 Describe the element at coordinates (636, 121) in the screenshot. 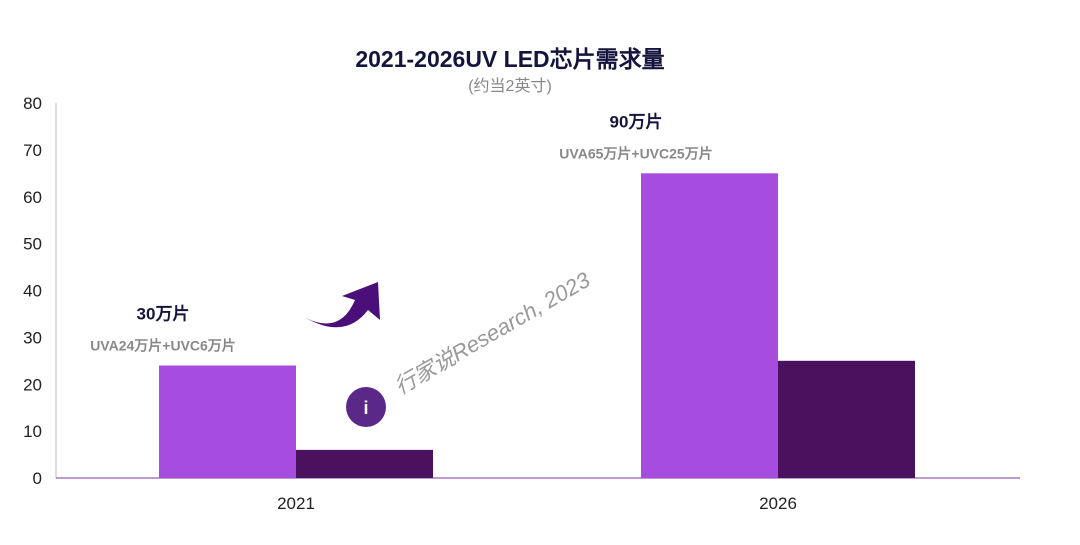

I see `total-label: 90万片` at that location.